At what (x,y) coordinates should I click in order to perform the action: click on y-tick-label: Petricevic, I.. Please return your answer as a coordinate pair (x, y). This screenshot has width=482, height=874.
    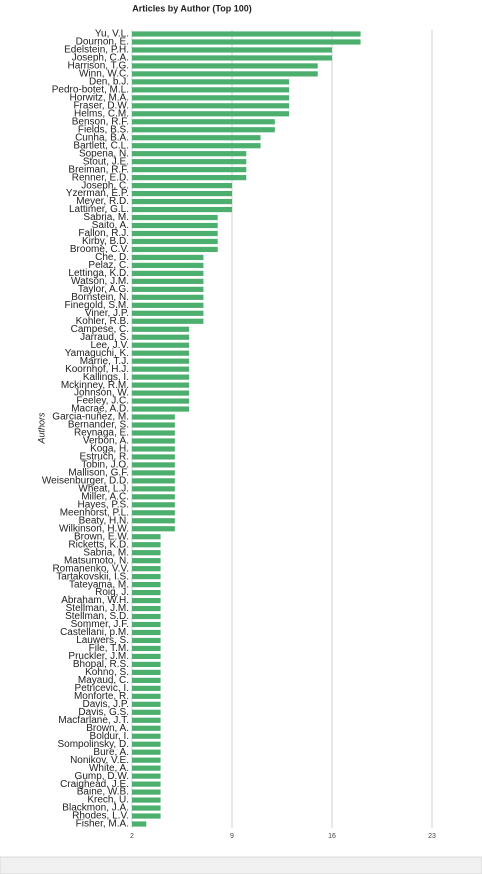
    Looking at the image, I should click on (102, 688).